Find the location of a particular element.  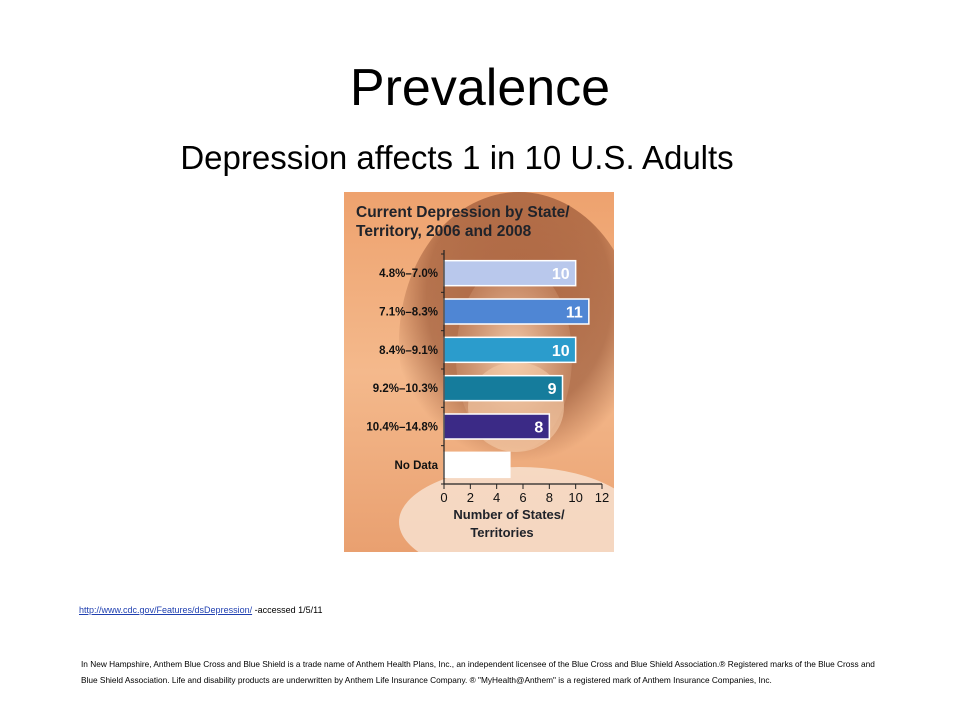

x-tick-label-4: 4 is located at coordinates (496, 497).